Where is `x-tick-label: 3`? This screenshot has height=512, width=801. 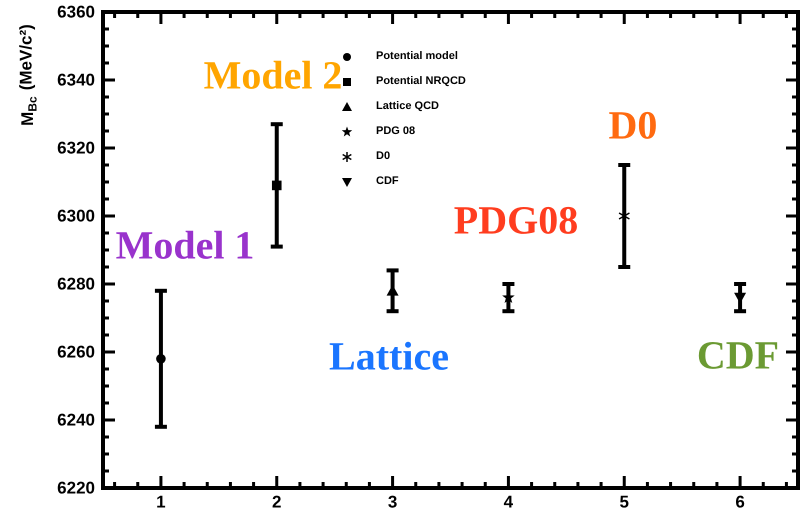
x-tick-label: 3 is located at coordinates (393, 502).